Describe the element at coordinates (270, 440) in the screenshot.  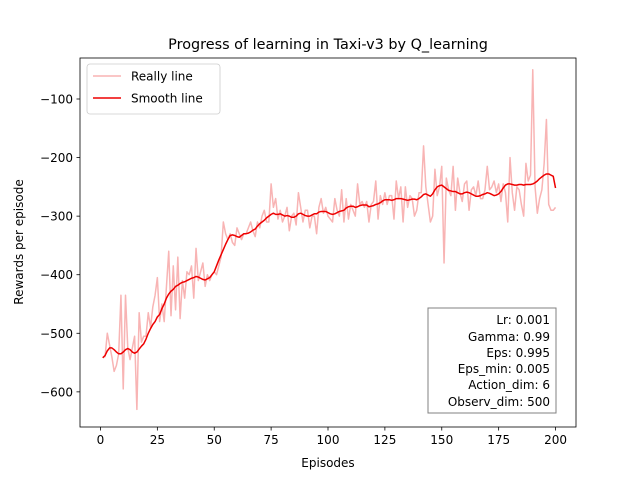
I see `x-tick-label: 75` at that location.